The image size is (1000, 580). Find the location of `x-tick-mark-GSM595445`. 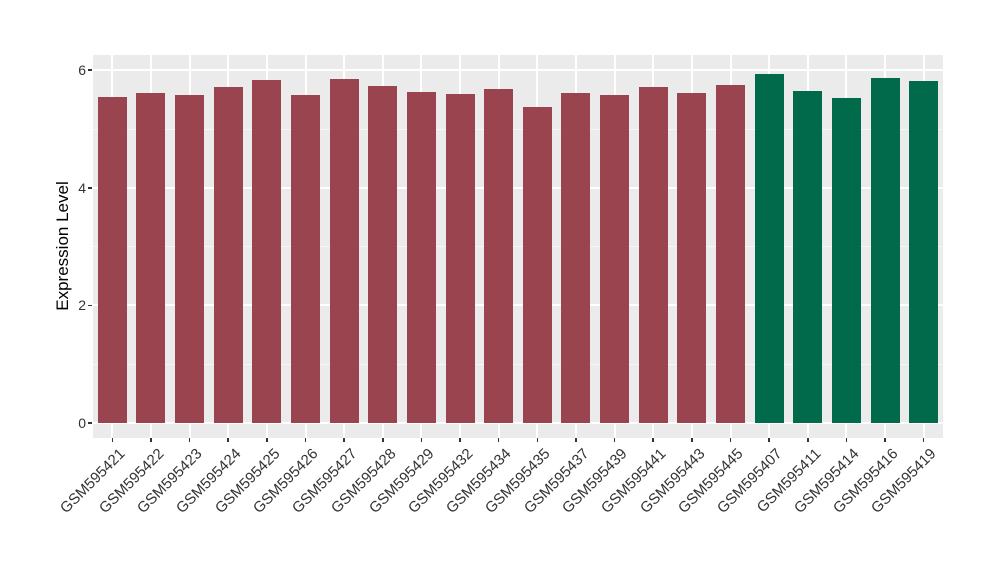

x-tick-mark-GSM595445 is located at coordinates (730, 440).